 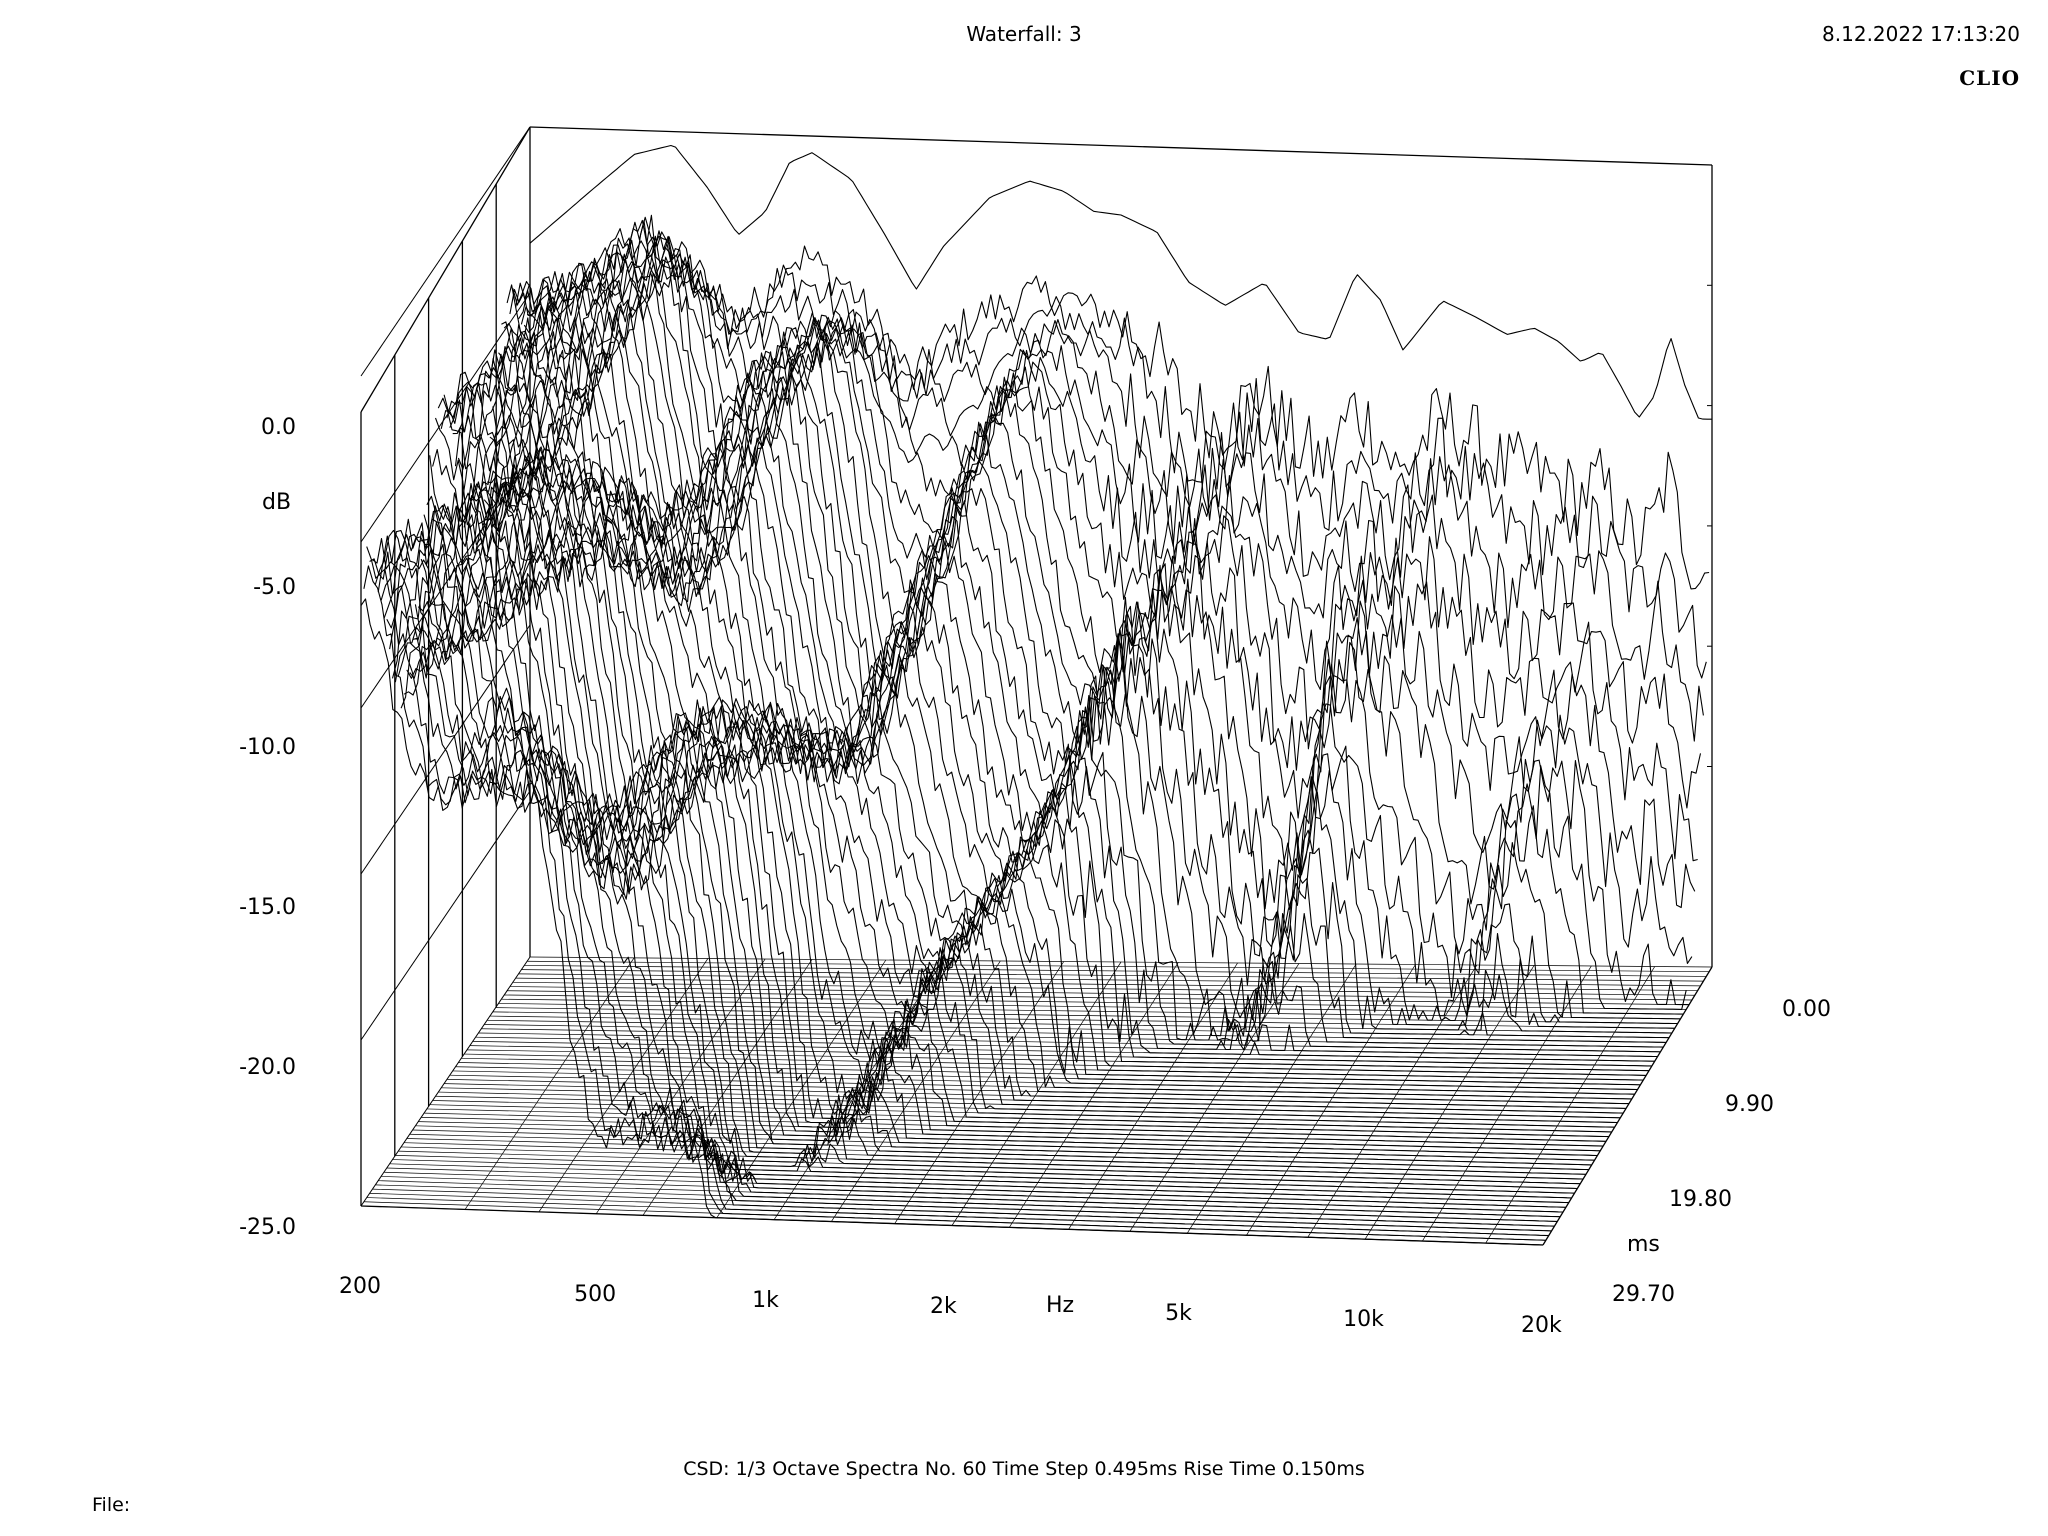 What do you see at coordinates (1643, 1294) in the screenshot?
I see `z-tick-label: 29.70` at bounding box center [1643, 1294].